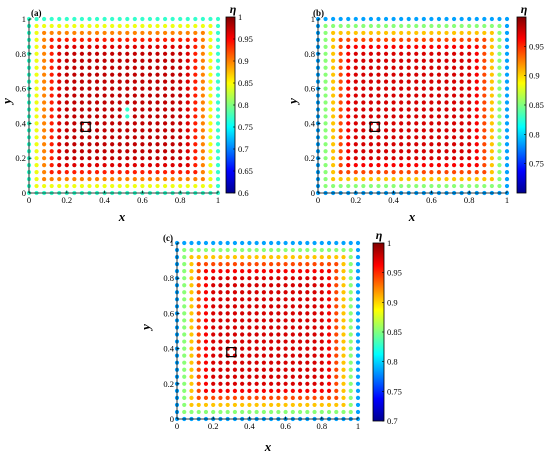 This screenshot has width=550, height=455. What do you see at coordinates (172, 419) in the screenshot?
I see `y-tick-label: 0` at bounding box center [172, 419].